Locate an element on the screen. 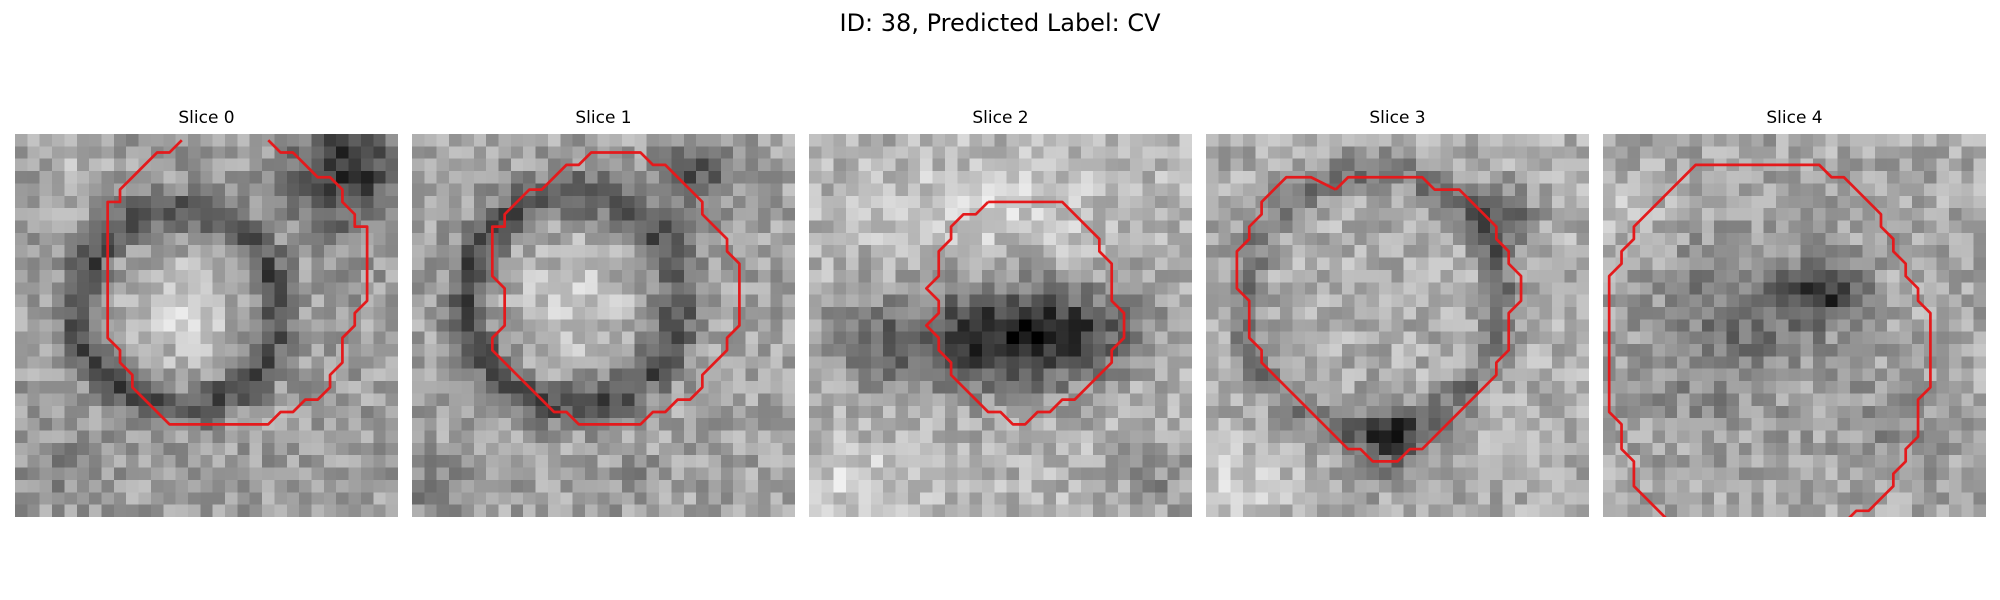 The image size is (2000, 600). slice-title-2: Slice 2 is located at coordinates (1000, 118).